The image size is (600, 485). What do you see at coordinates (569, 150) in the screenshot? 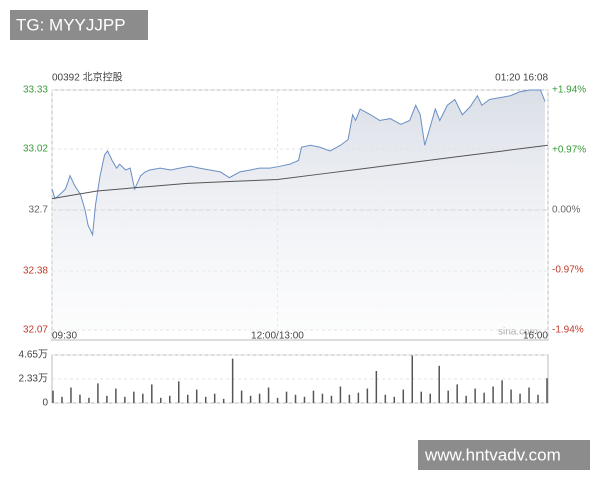
I see `y2-tick-label: +0.97%` at bounding box center [569, 150].